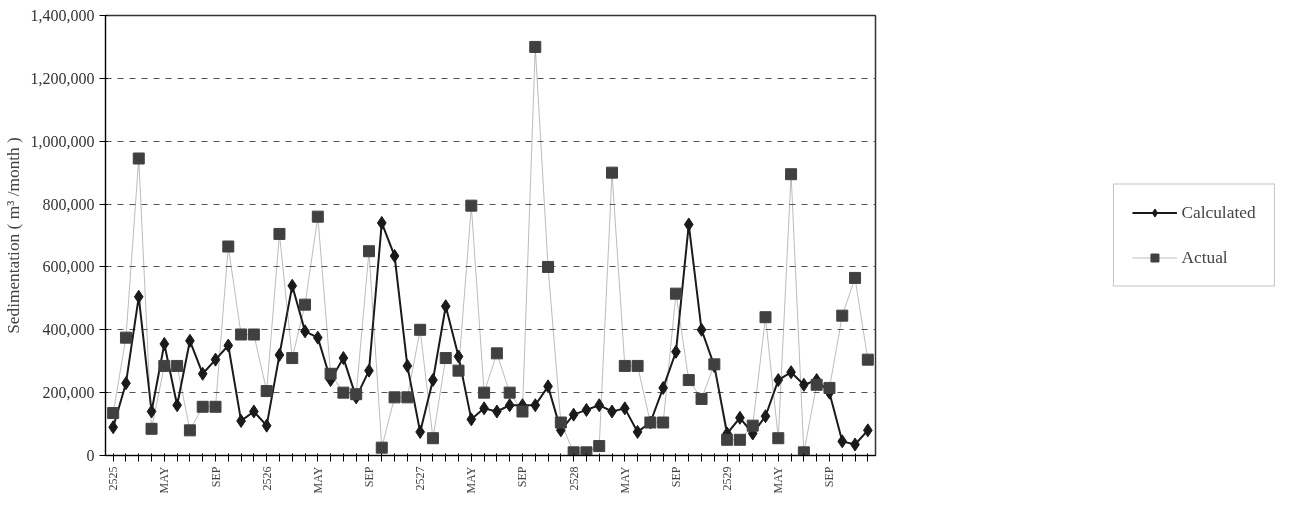  What do you see at coordinates (113, 478) in the screenshot?
I see `x-tick-label: 2525` at bounding box center [113, 478].